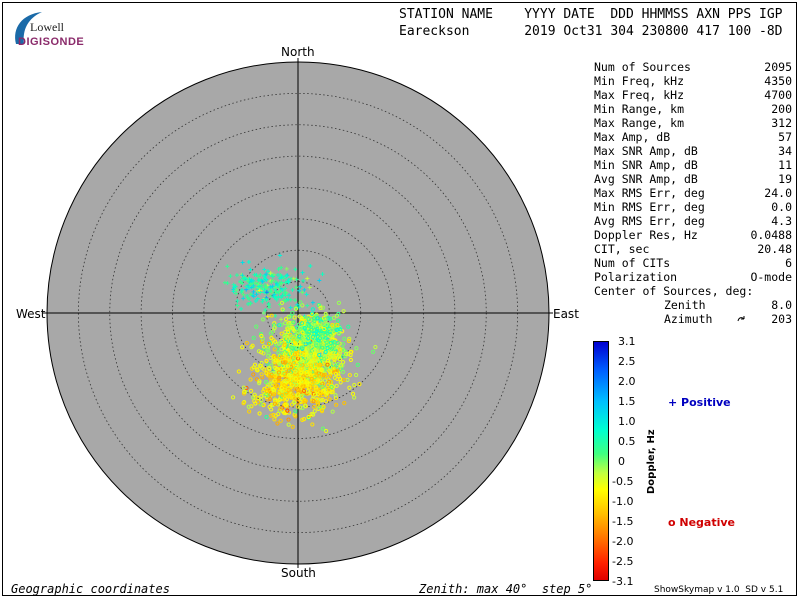 The width and height of the screenshot is (800, 600). What do you see at coordinates (685, 305) in the screenshot?
I see `zenith-label: Zenith` at bounding box center [685, 305].